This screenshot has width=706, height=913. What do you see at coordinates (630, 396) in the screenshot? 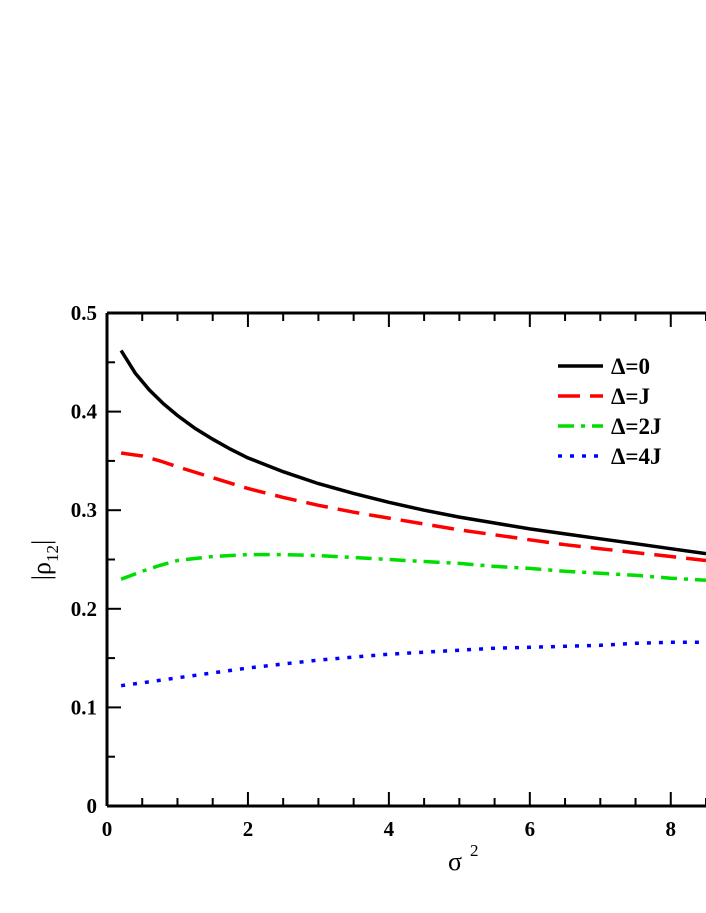
I see `legend-label-2: Δ=J` at bounding box center [630, 396].